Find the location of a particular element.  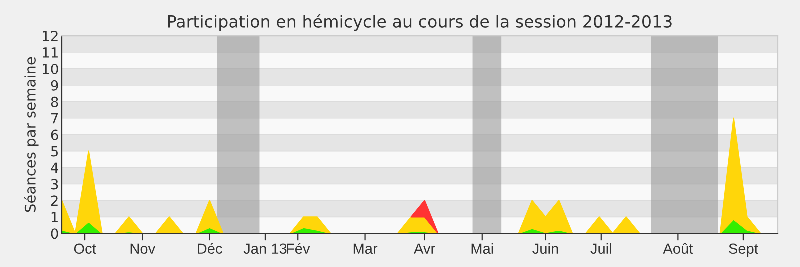

y-tick-label: 8 is located at coordinates (54, 102).